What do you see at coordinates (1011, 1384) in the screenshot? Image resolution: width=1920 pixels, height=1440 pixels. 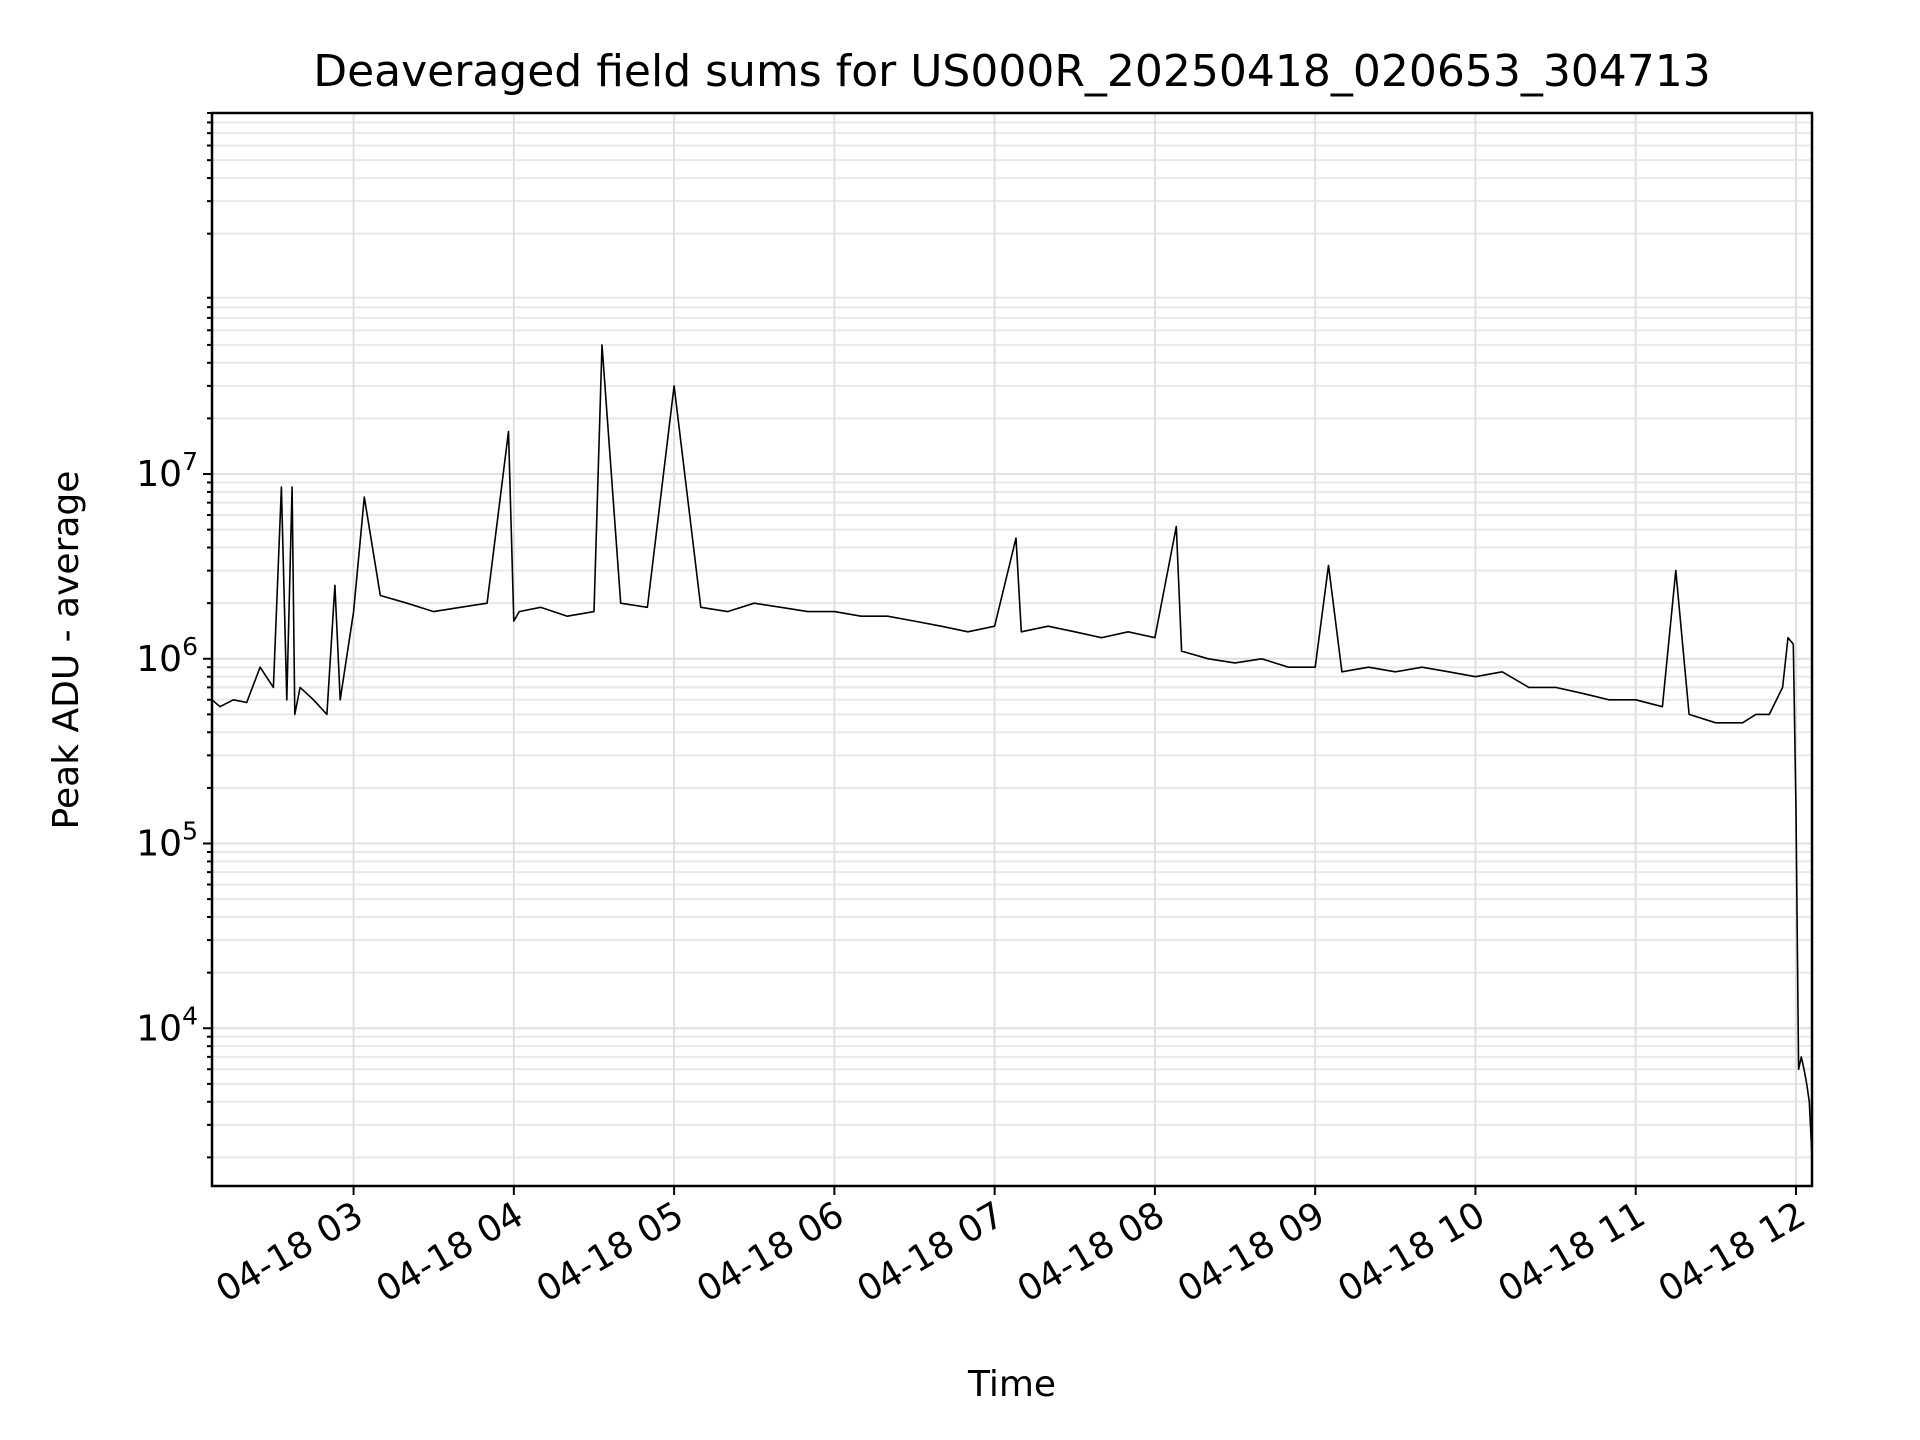 I see `x-axis-label: Time` at bounding box center [1011, 1384].